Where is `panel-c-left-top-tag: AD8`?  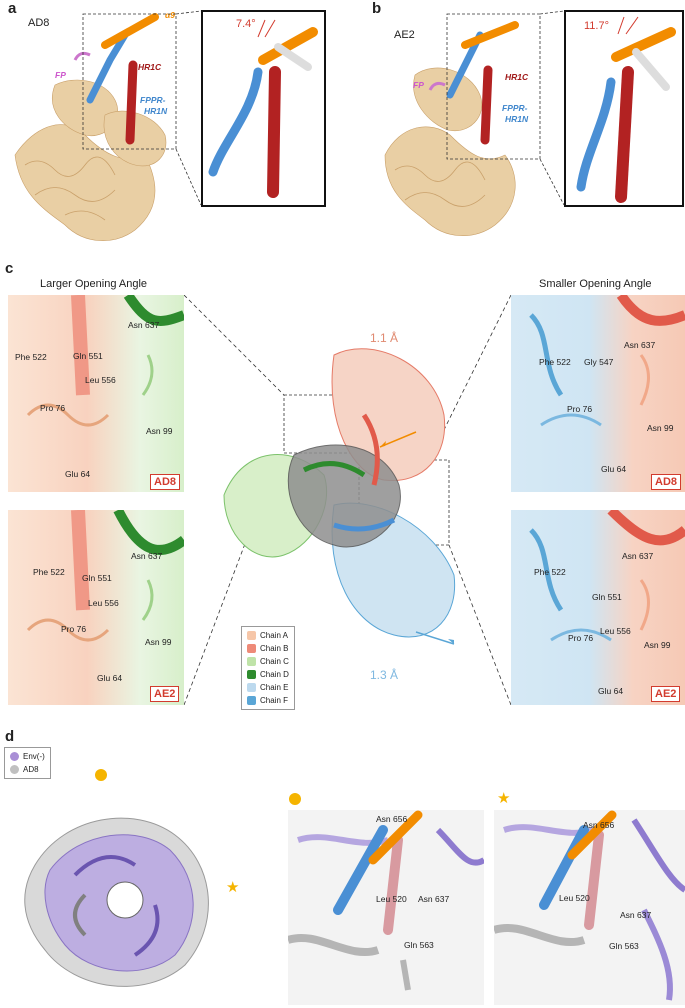 panel-c-left-top-tag: AD8 is located at coordinates (165, 482).